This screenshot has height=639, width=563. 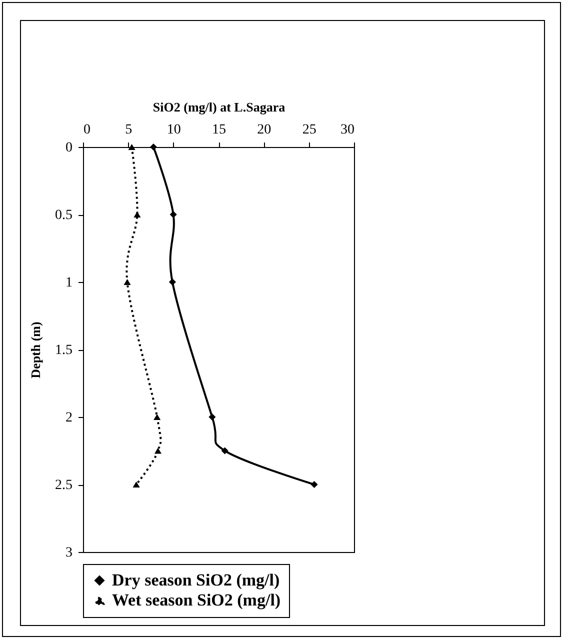 What do you see at coordinates (309, 130) in the screenshot?
I see `x-tick-label: 25` at bounding box center [309, 130].